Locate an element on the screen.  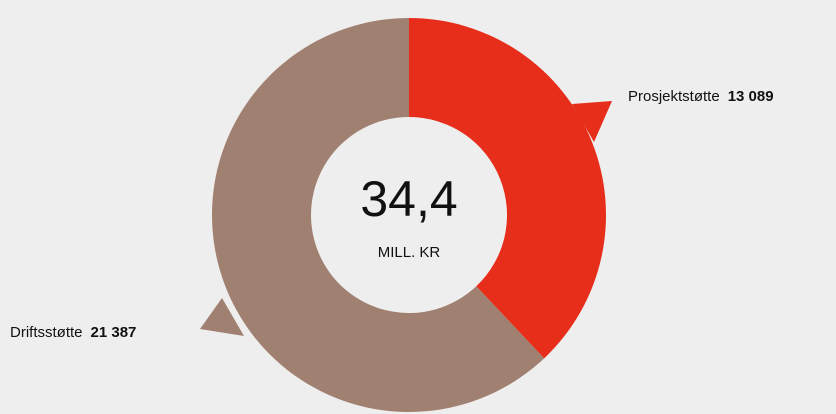
segment-label: Prosjektstøtte 13 089 is located at coordinates (701, 96).